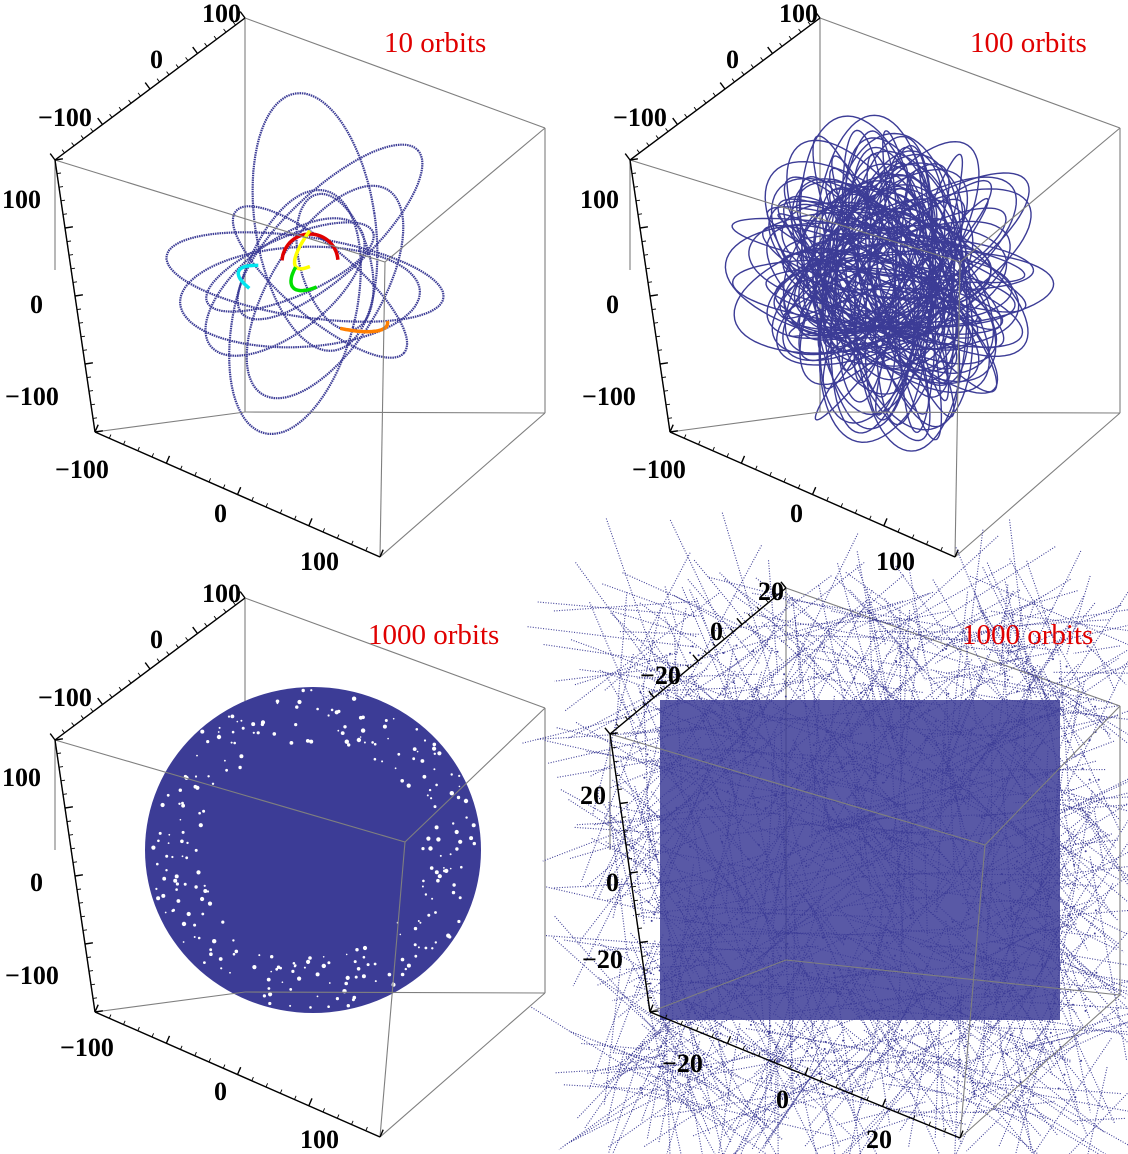 The image size is (1128, 1154). I want to click on bottom-axis-tick-label: 0, so click(796, 513).